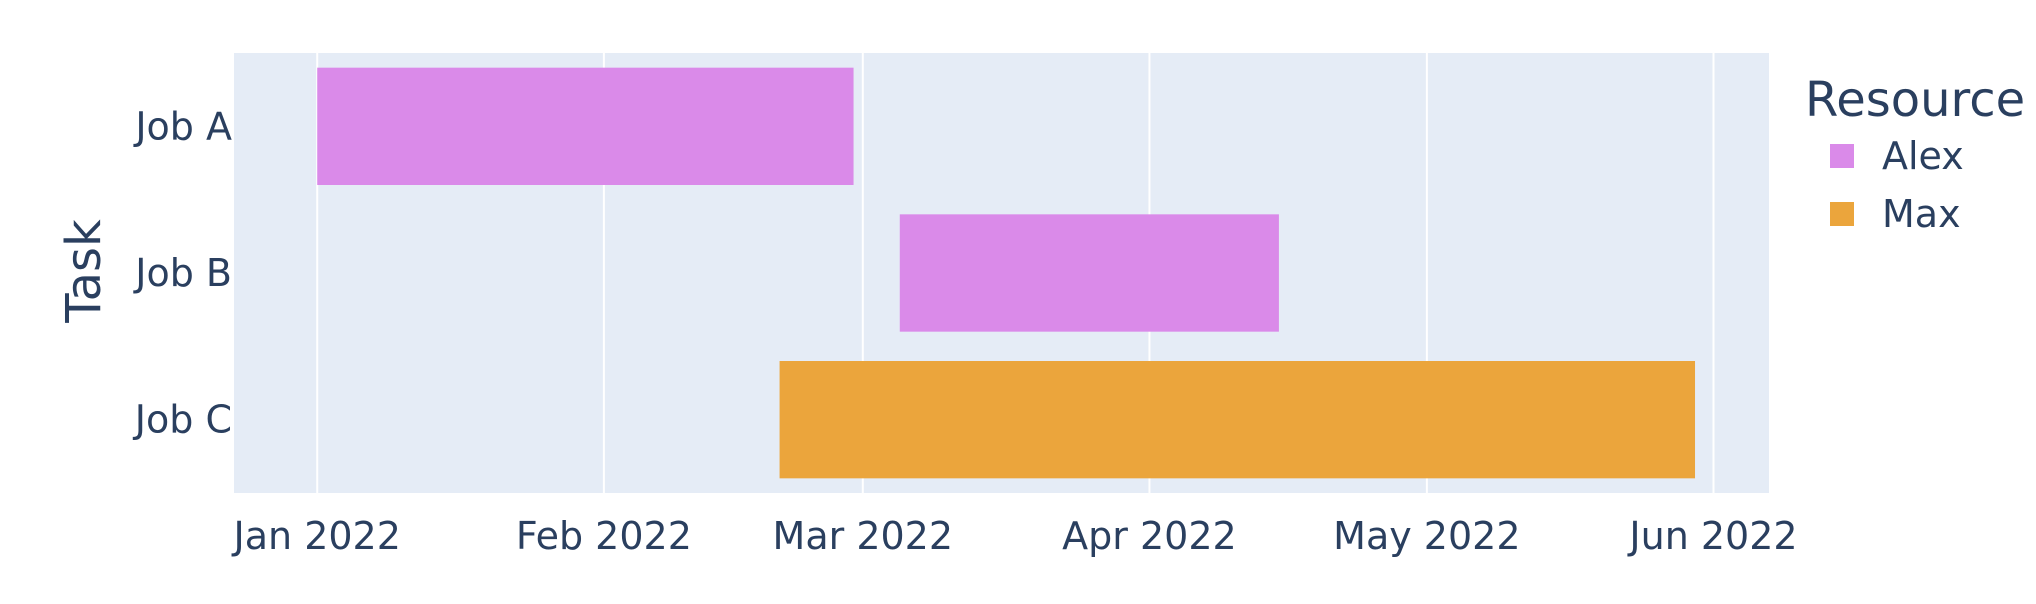  What do you see at coordinates (1149, 536) in the screenshot?
I see `x-tick-label: Apr 2022` at bounding box center [1149, 536].